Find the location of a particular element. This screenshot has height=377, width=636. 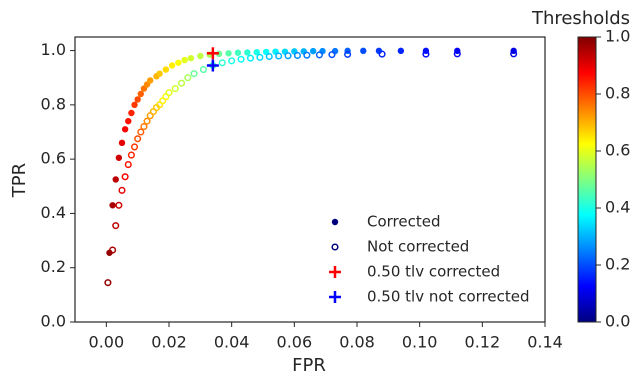

colorbar-tick-label: 1.0 is located at coordinates (617, 36).